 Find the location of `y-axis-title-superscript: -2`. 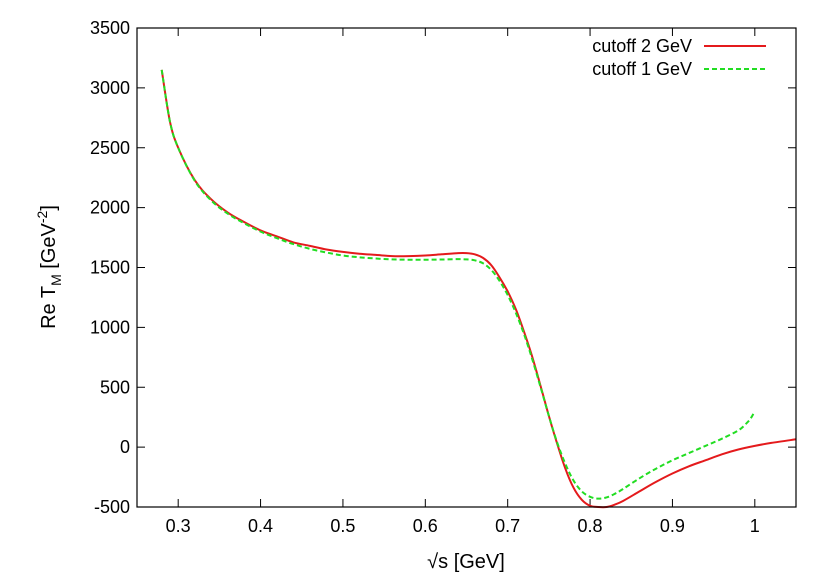

y-axis-title-superscript: -2 is located at coordinates (42, 216).